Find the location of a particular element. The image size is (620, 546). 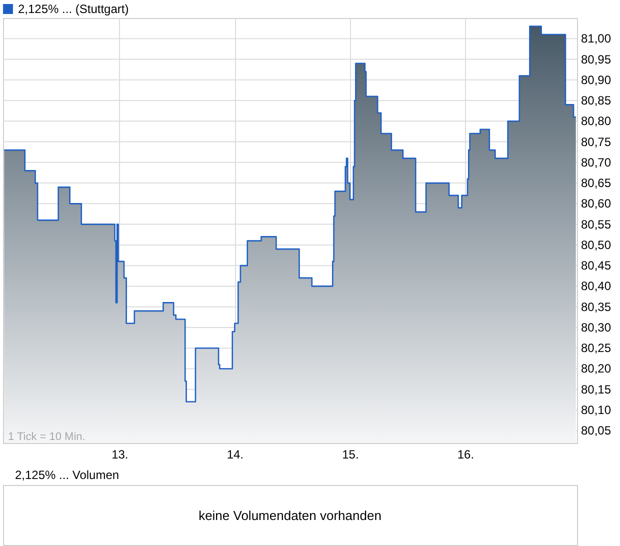

y-tick-label: 80,75 is located at coordinates (596, 141).